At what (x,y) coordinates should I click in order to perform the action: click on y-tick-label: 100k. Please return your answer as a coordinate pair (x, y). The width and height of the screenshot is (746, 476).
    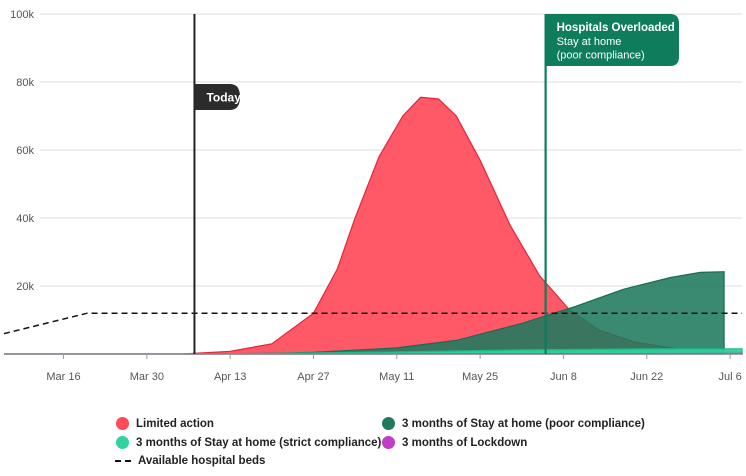
    Looking at the image, I should click on (22, 15).